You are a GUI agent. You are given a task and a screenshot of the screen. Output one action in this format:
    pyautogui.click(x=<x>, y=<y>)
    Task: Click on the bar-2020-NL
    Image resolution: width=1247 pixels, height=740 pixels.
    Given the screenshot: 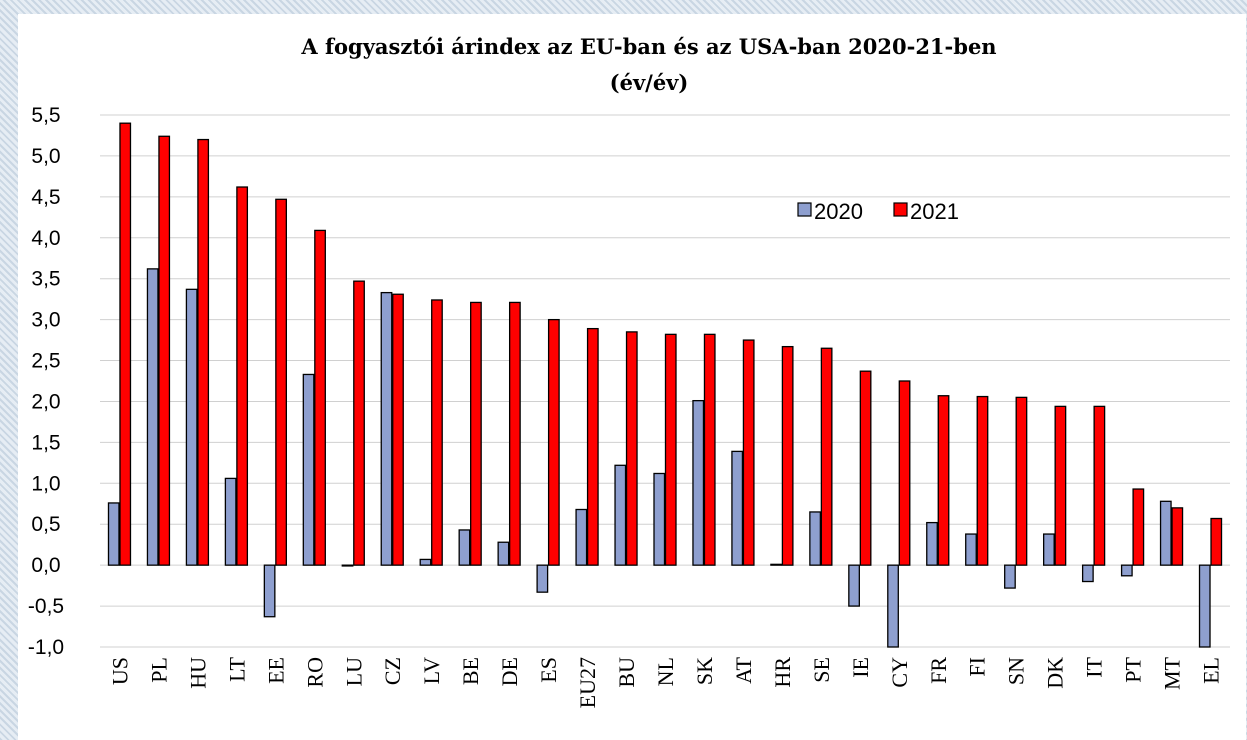 What is the action you would take?
    pyautogui.click(x=659, y=519)
    